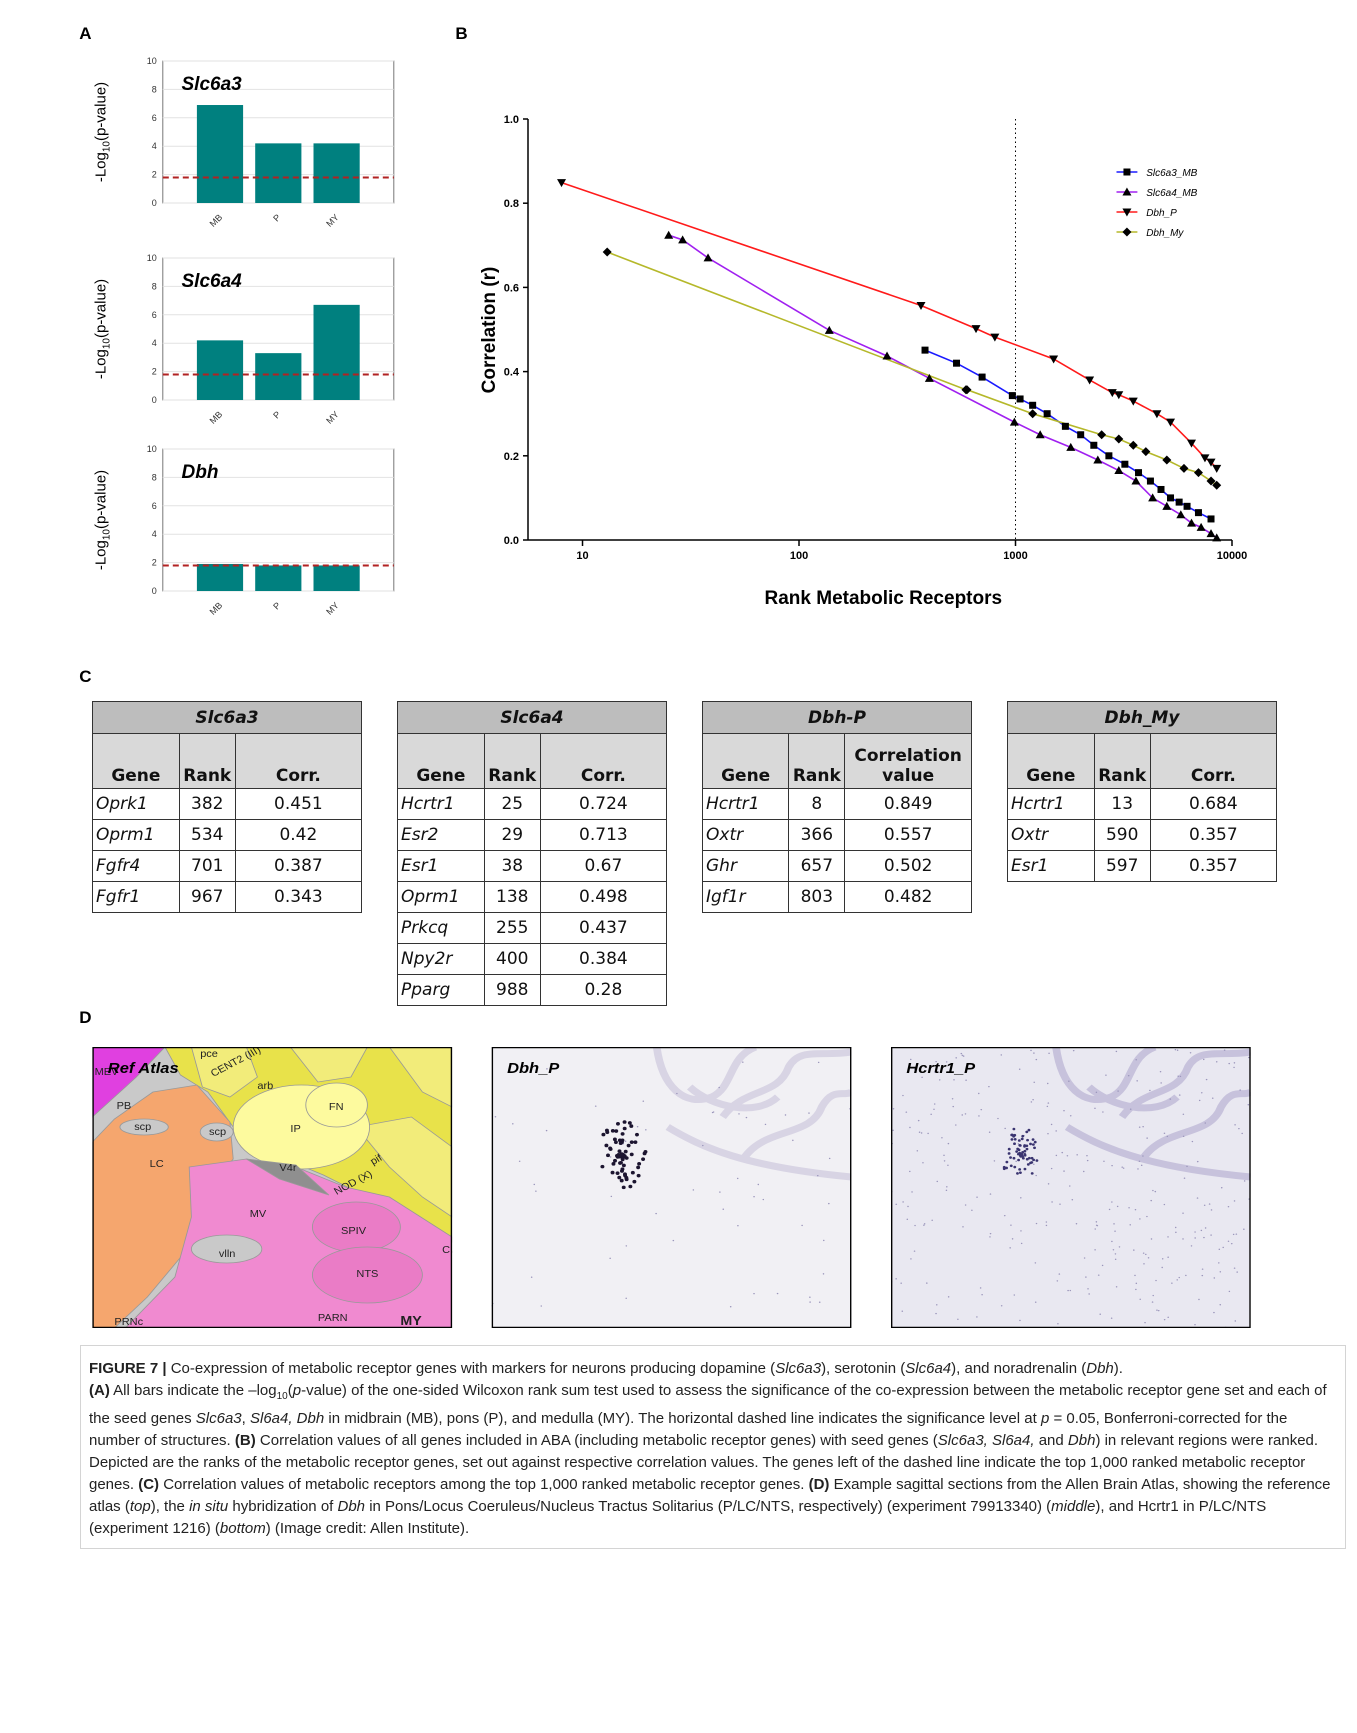 The width and height of the screenshot is (1357, 1733). Describe the element at coordinates (298, 804) in the screenshot. I see `value-cell: 0.451` at that location.